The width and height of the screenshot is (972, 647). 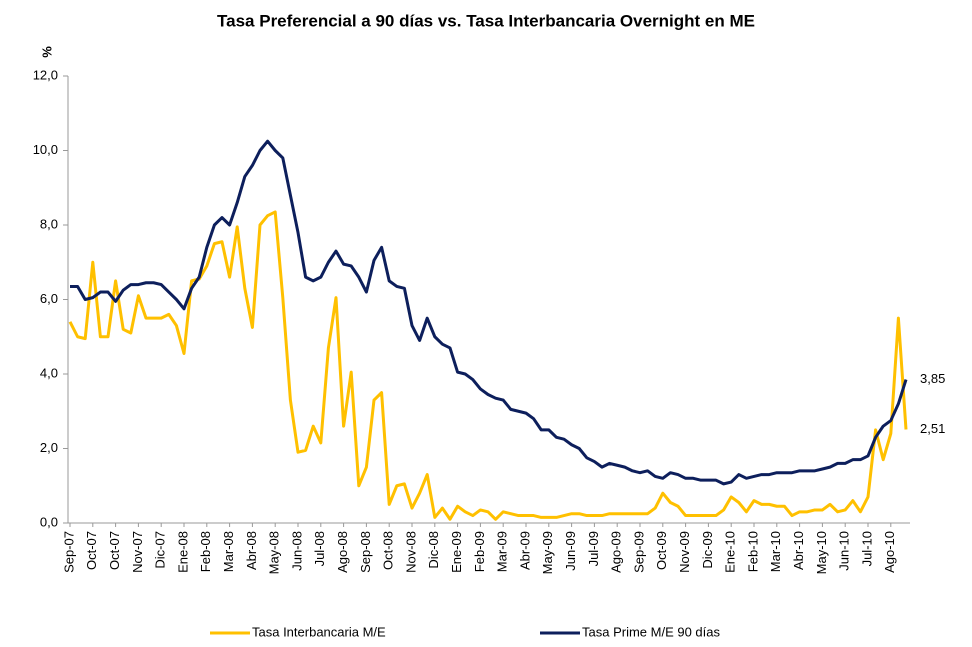 What do you see at coordinates (616, 552) in the screenshot?
I see `x-tick-label: Ago-09` at bounding box center [616, 552].